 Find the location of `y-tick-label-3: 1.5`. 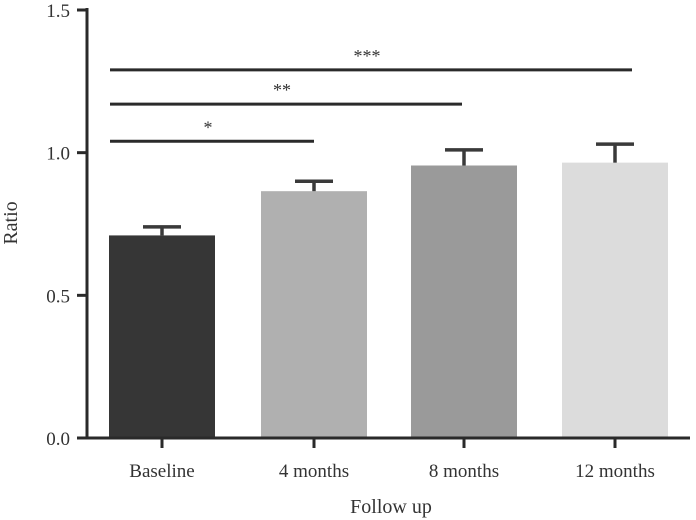

y-tick-label-3: 1.5 is located at coordinates (58, 11).